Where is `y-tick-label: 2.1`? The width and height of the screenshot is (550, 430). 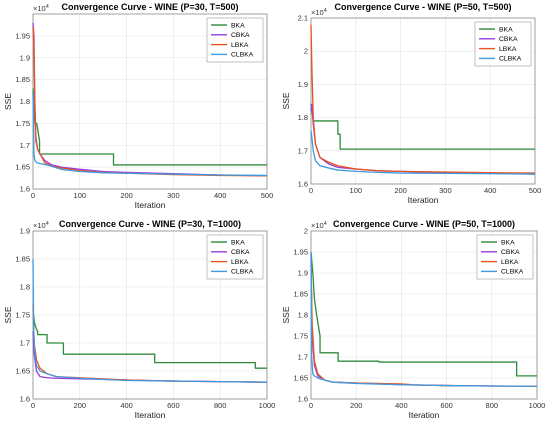
y-tick-label: 2.1 is located at coordinates (303, 18).